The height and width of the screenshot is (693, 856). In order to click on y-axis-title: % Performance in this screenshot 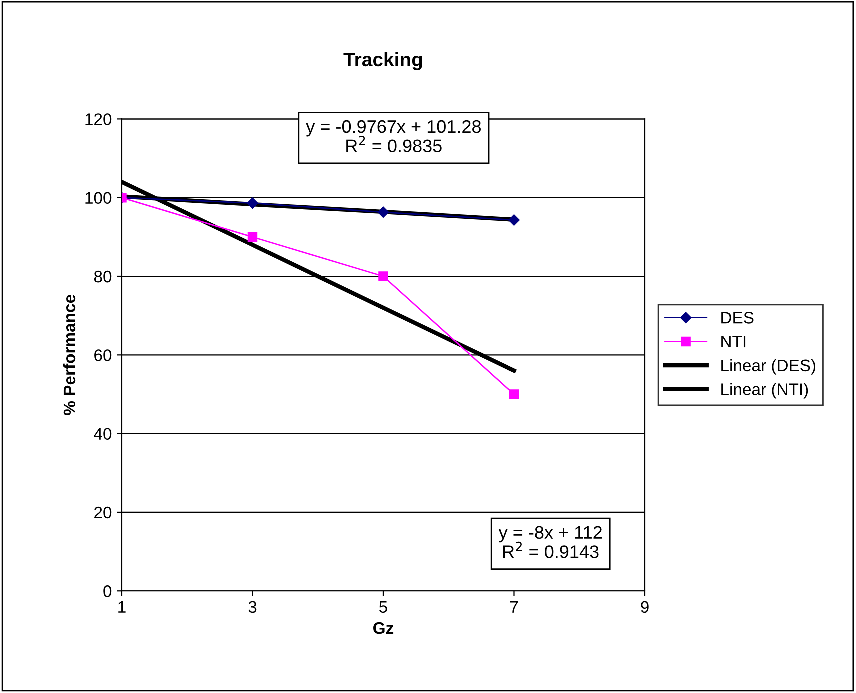, I will do `click(69, 355)`.